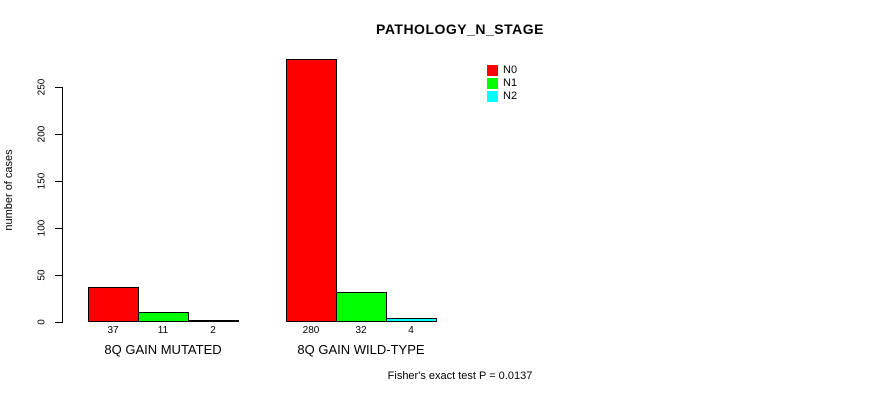  Describe the element at coordinates (460, 376) in the screenshot. I see `annotation-fisher-test: Fisher's exact test P = 0.0137` at that location.